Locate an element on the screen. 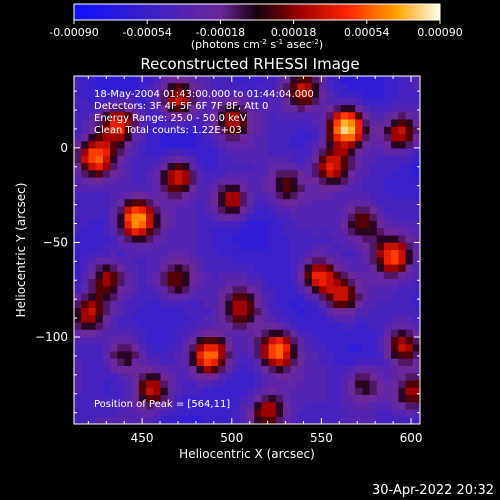  colorbar-tick-label: 0.00090 is located at coordinates (440, 32).